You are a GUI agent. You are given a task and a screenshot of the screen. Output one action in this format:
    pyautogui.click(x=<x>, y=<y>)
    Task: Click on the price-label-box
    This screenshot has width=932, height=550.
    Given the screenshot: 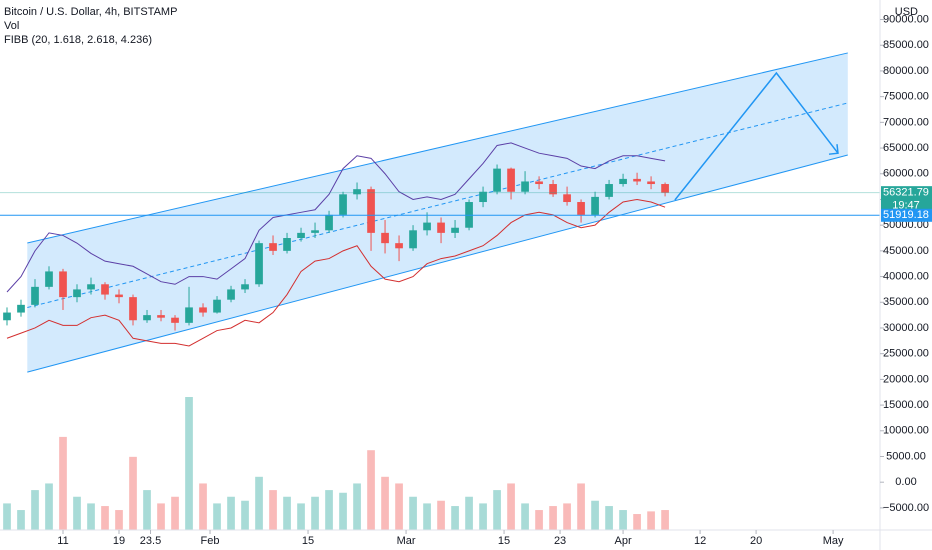 What is the action you would take?
    pyautogui.click(x=906, y=215)
    